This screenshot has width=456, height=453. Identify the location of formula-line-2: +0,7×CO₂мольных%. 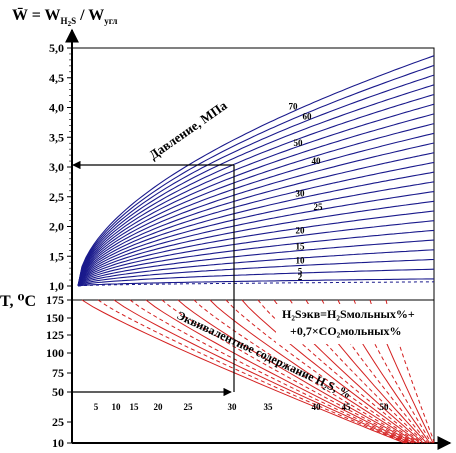
(346, 331).